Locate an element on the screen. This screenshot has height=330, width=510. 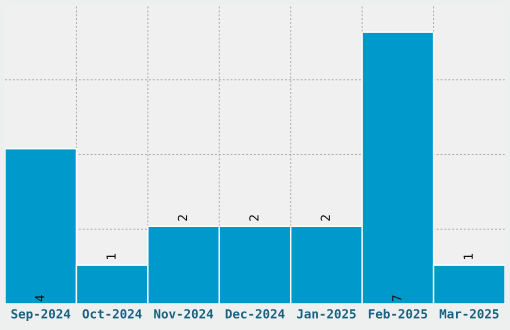
x-tick-label: Sep-2024 is located at coordinates (40, 315).